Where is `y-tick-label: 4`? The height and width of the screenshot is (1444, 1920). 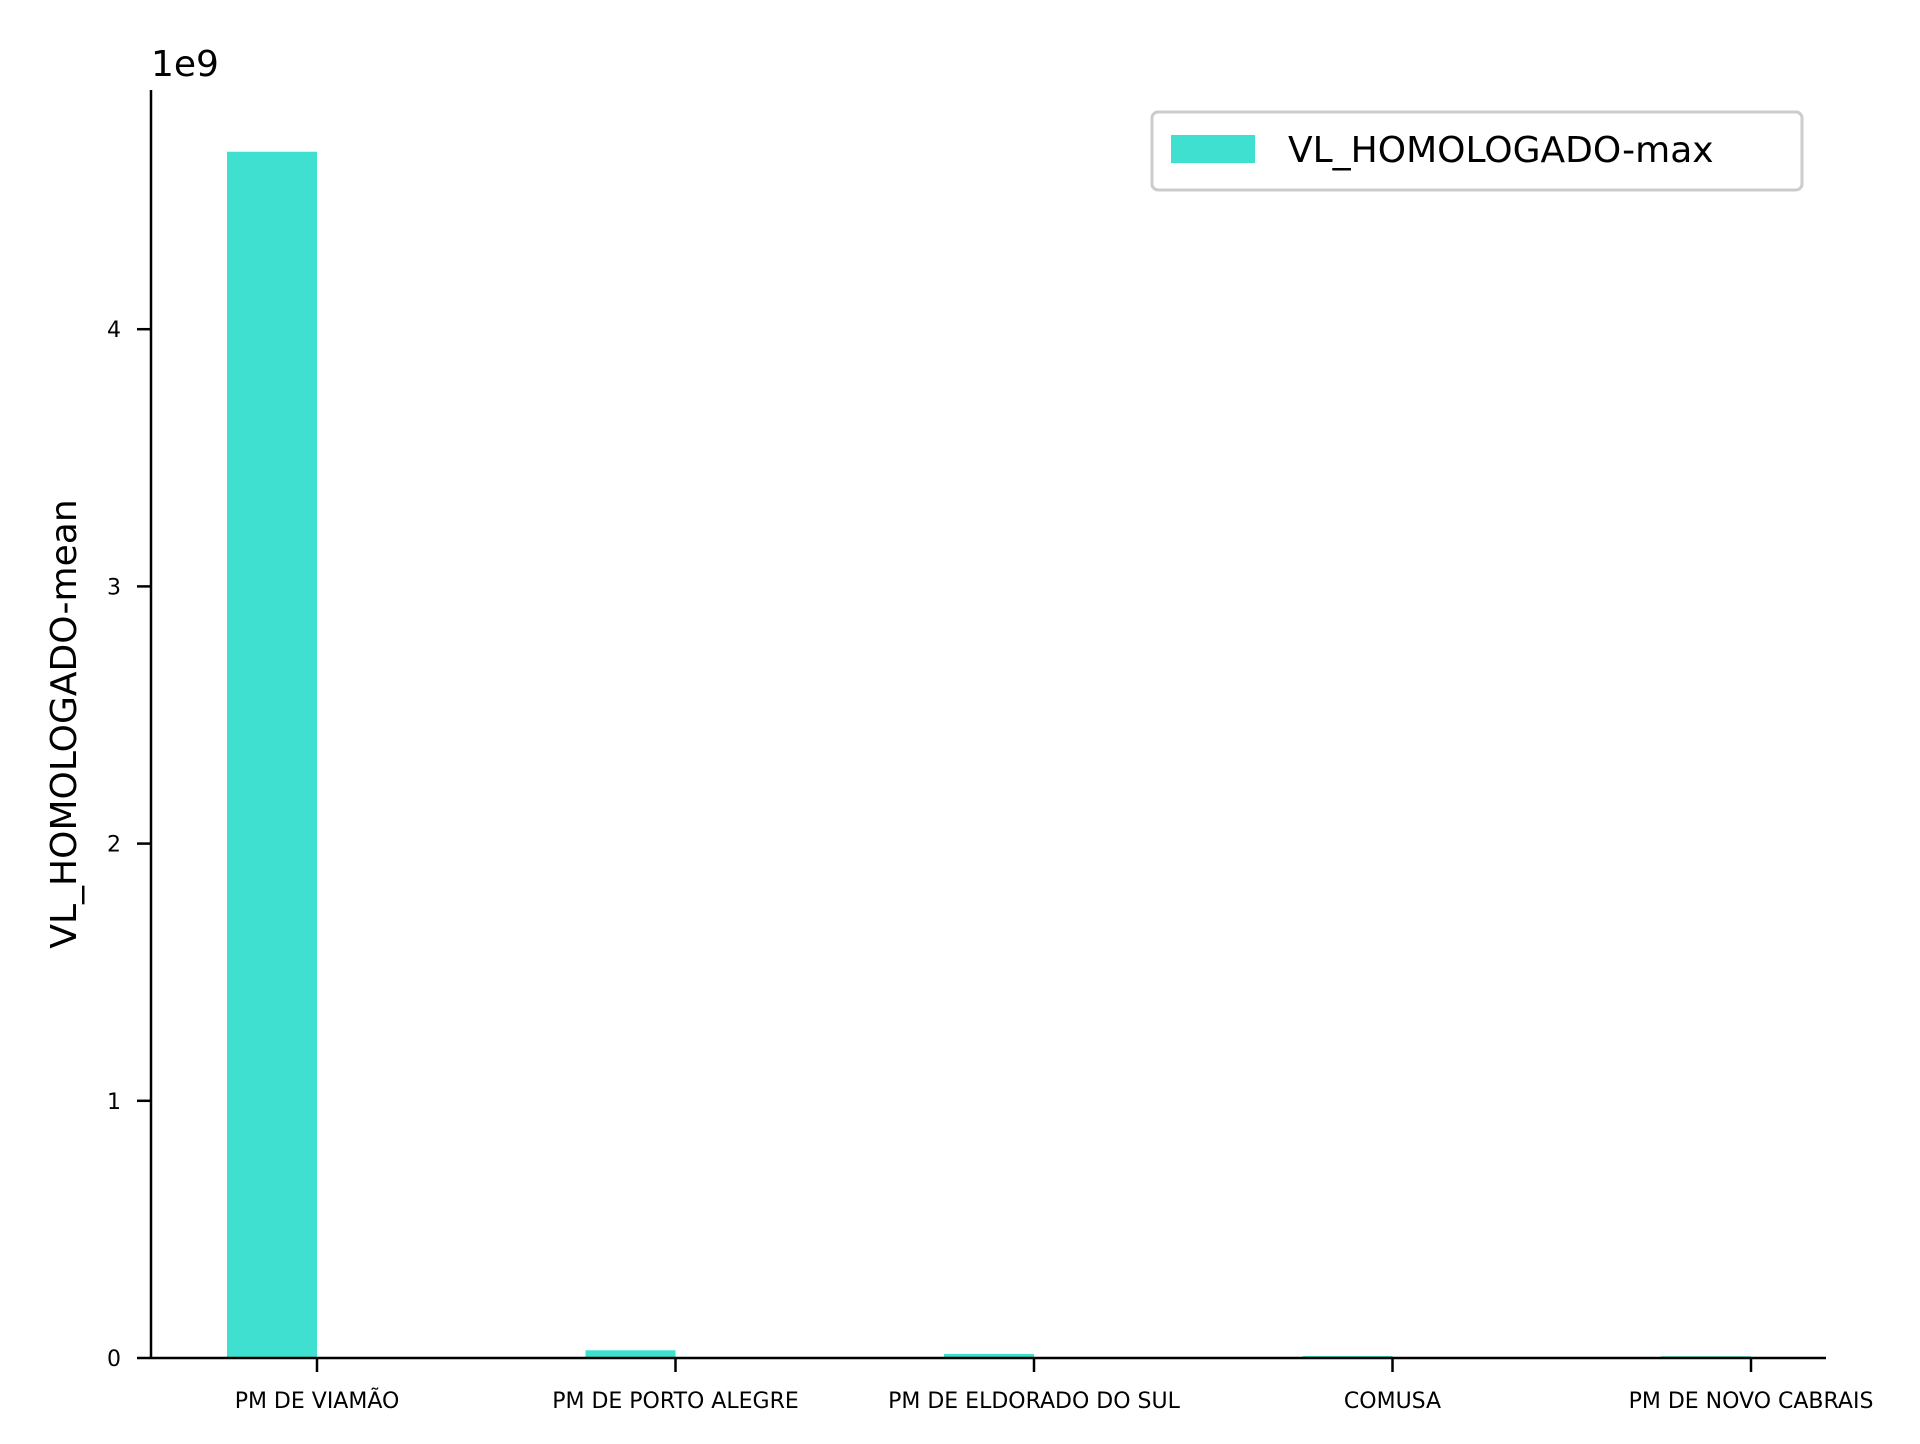
y-tick-label: 4 is located at coordinates (114, 330).